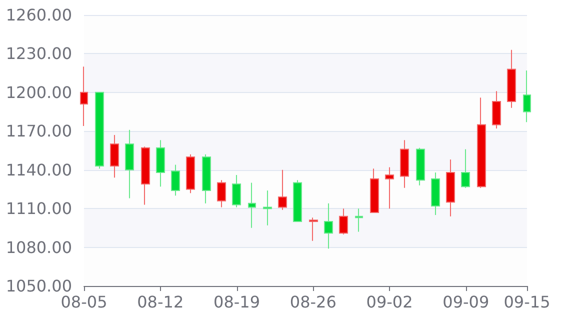 Image resolution: width=562 pixels, height=321 pixels. What do you see at coordinates (313, 302) in the screenshot?
I see `x-tick-label: 08-26` at bounding box center [313, 302].